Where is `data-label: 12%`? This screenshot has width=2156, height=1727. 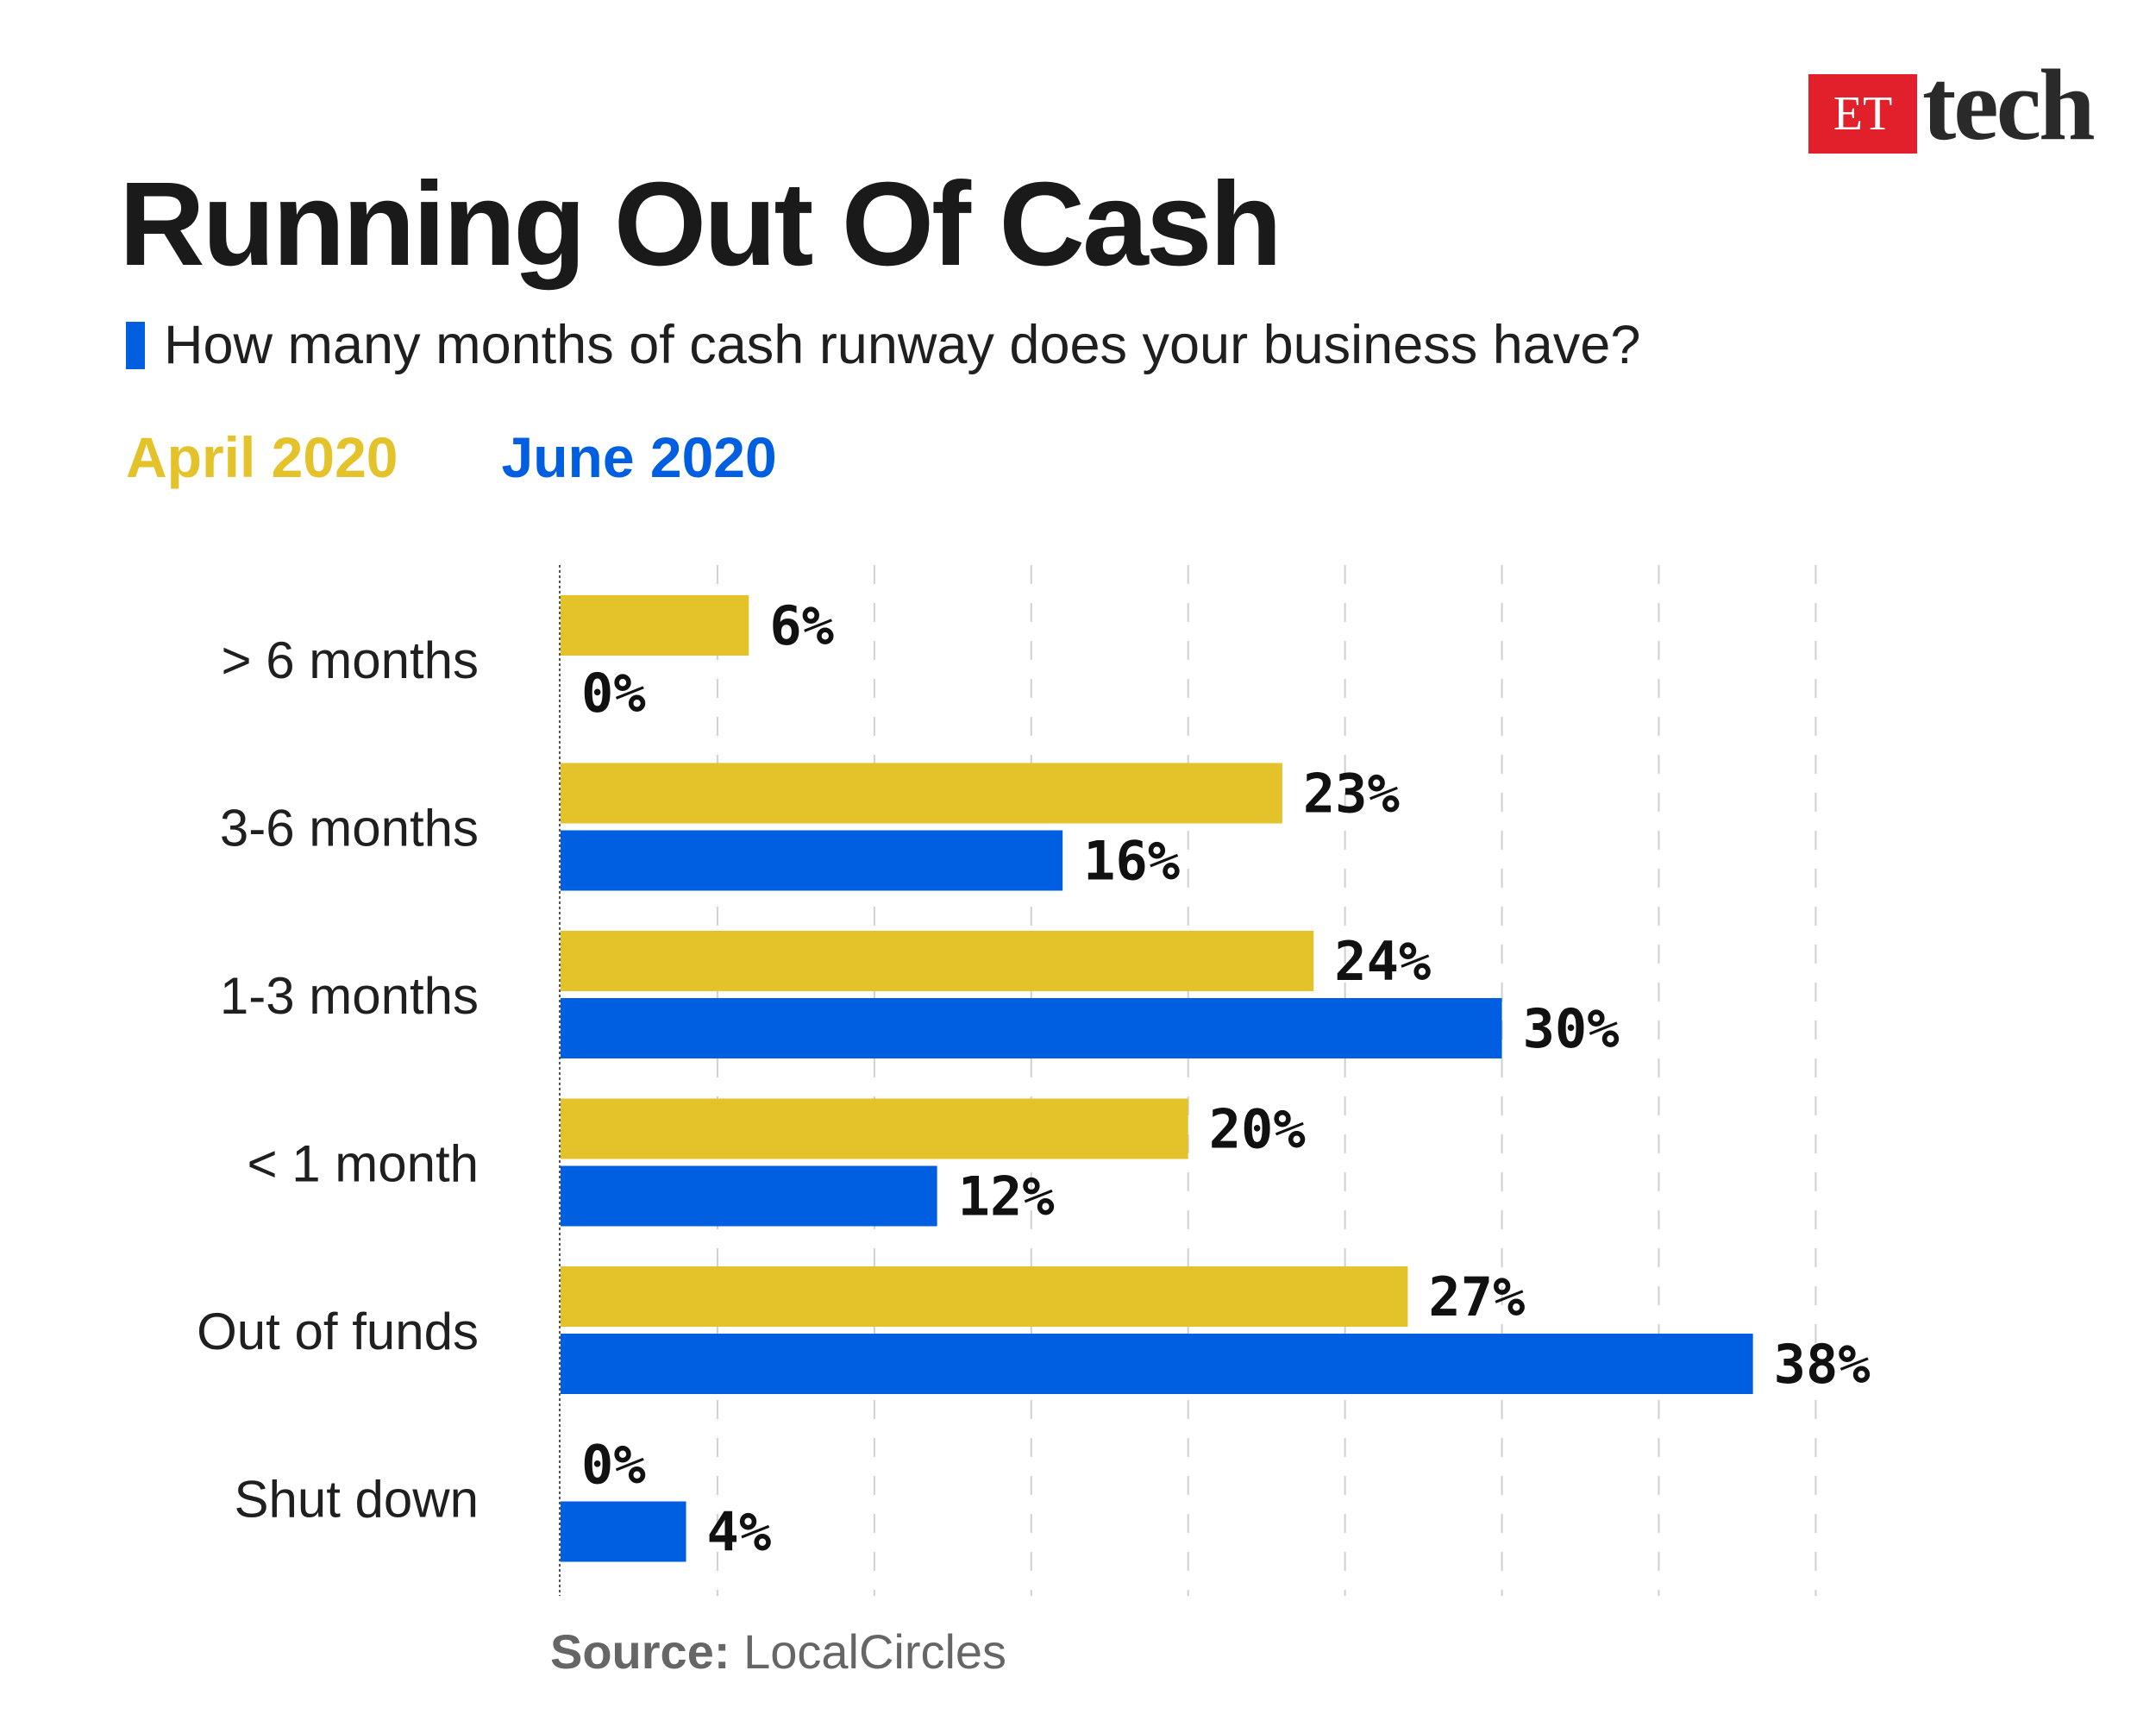 data-label: 12% is located at coordinates (1006, 1196).